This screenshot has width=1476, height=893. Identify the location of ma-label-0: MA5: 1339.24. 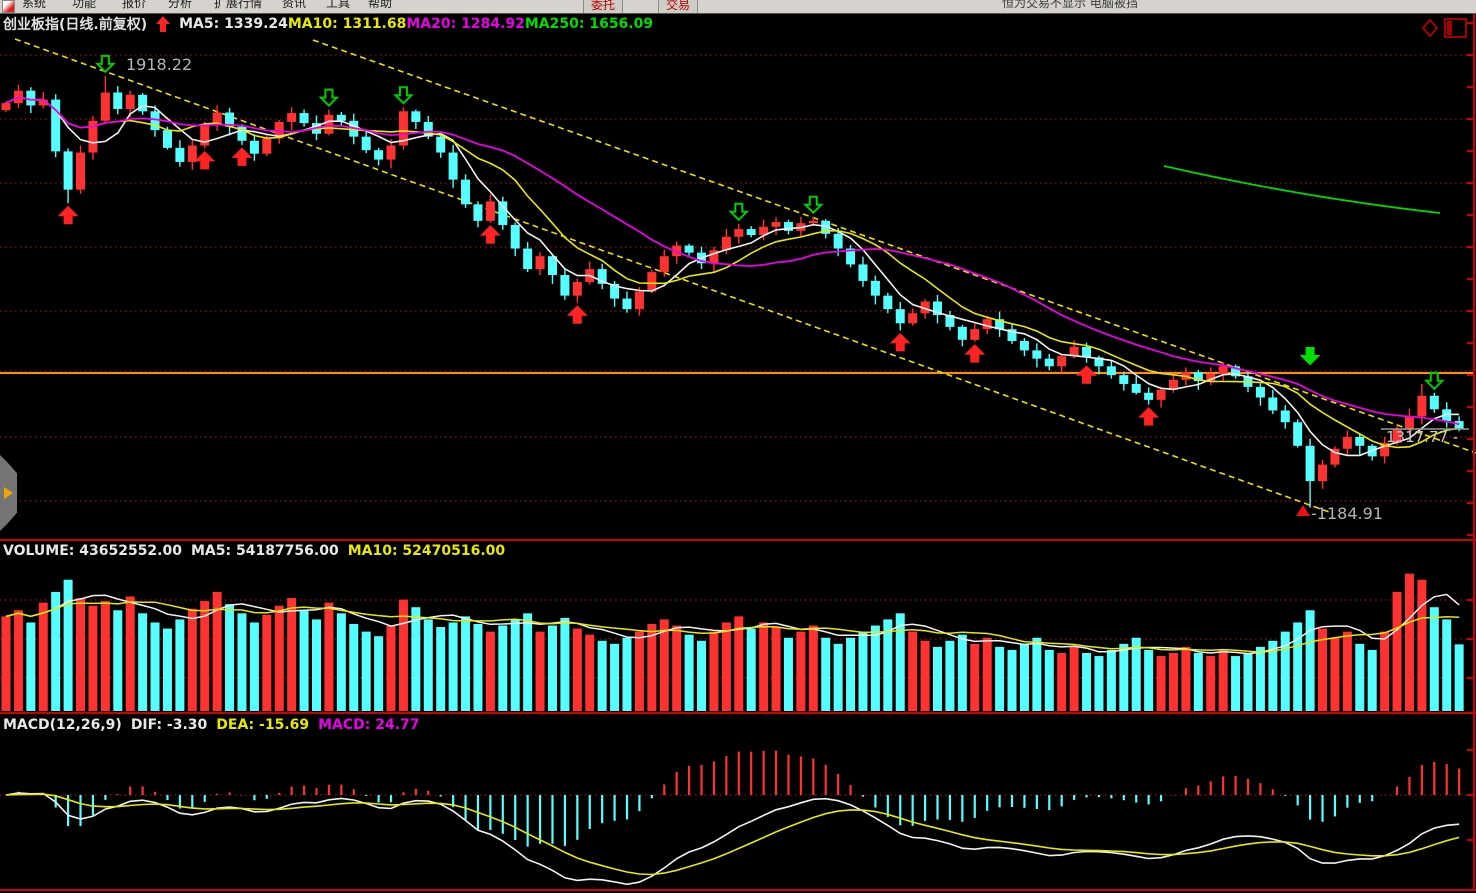
(233, 24).